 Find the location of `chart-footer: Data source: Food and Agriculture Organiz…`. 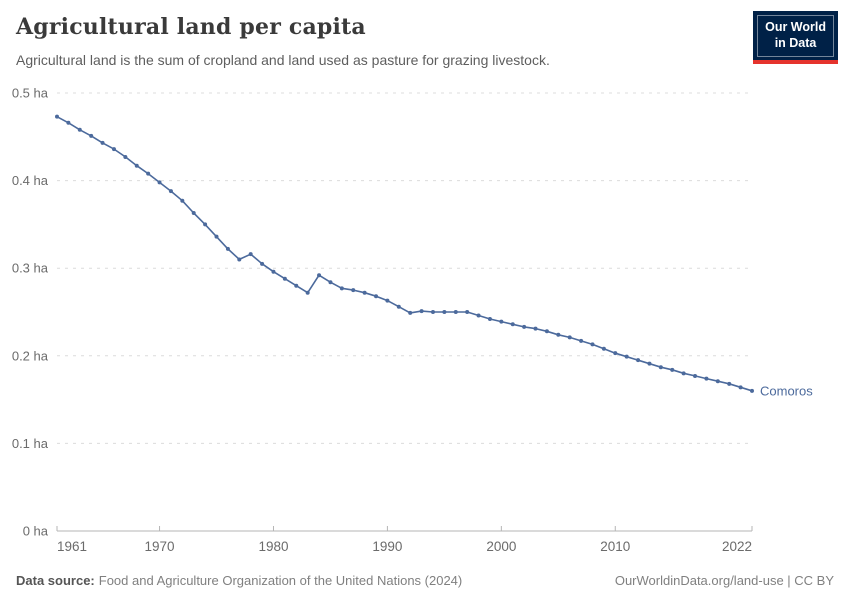

chart-footer: Data source: Food and Agriculture Organiz… is located at coordinates (425, 580).